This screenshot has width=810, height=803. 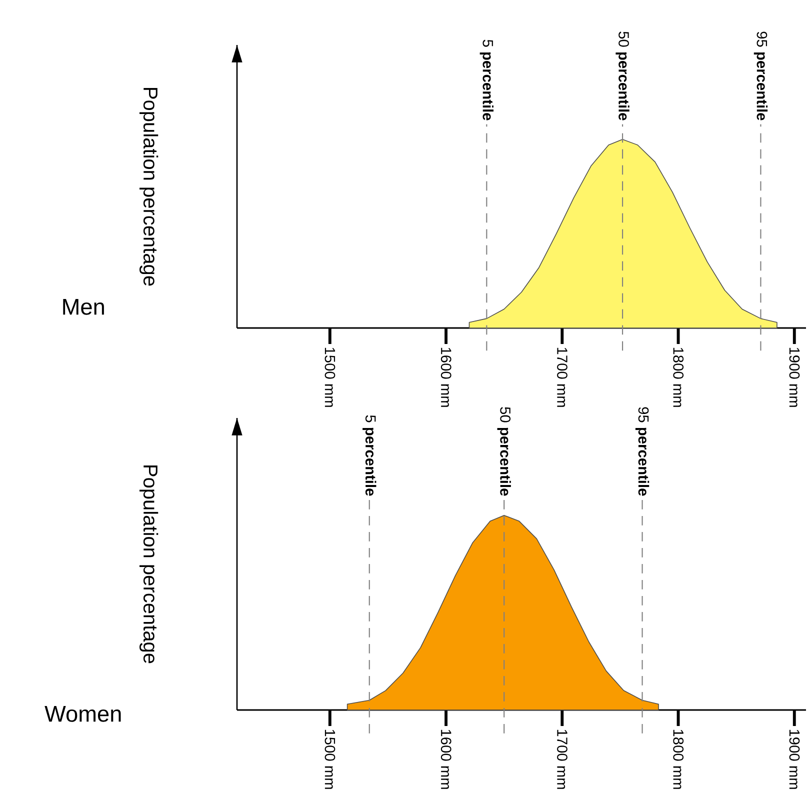 I want to click on text: Women, so click(x=82, y=714).